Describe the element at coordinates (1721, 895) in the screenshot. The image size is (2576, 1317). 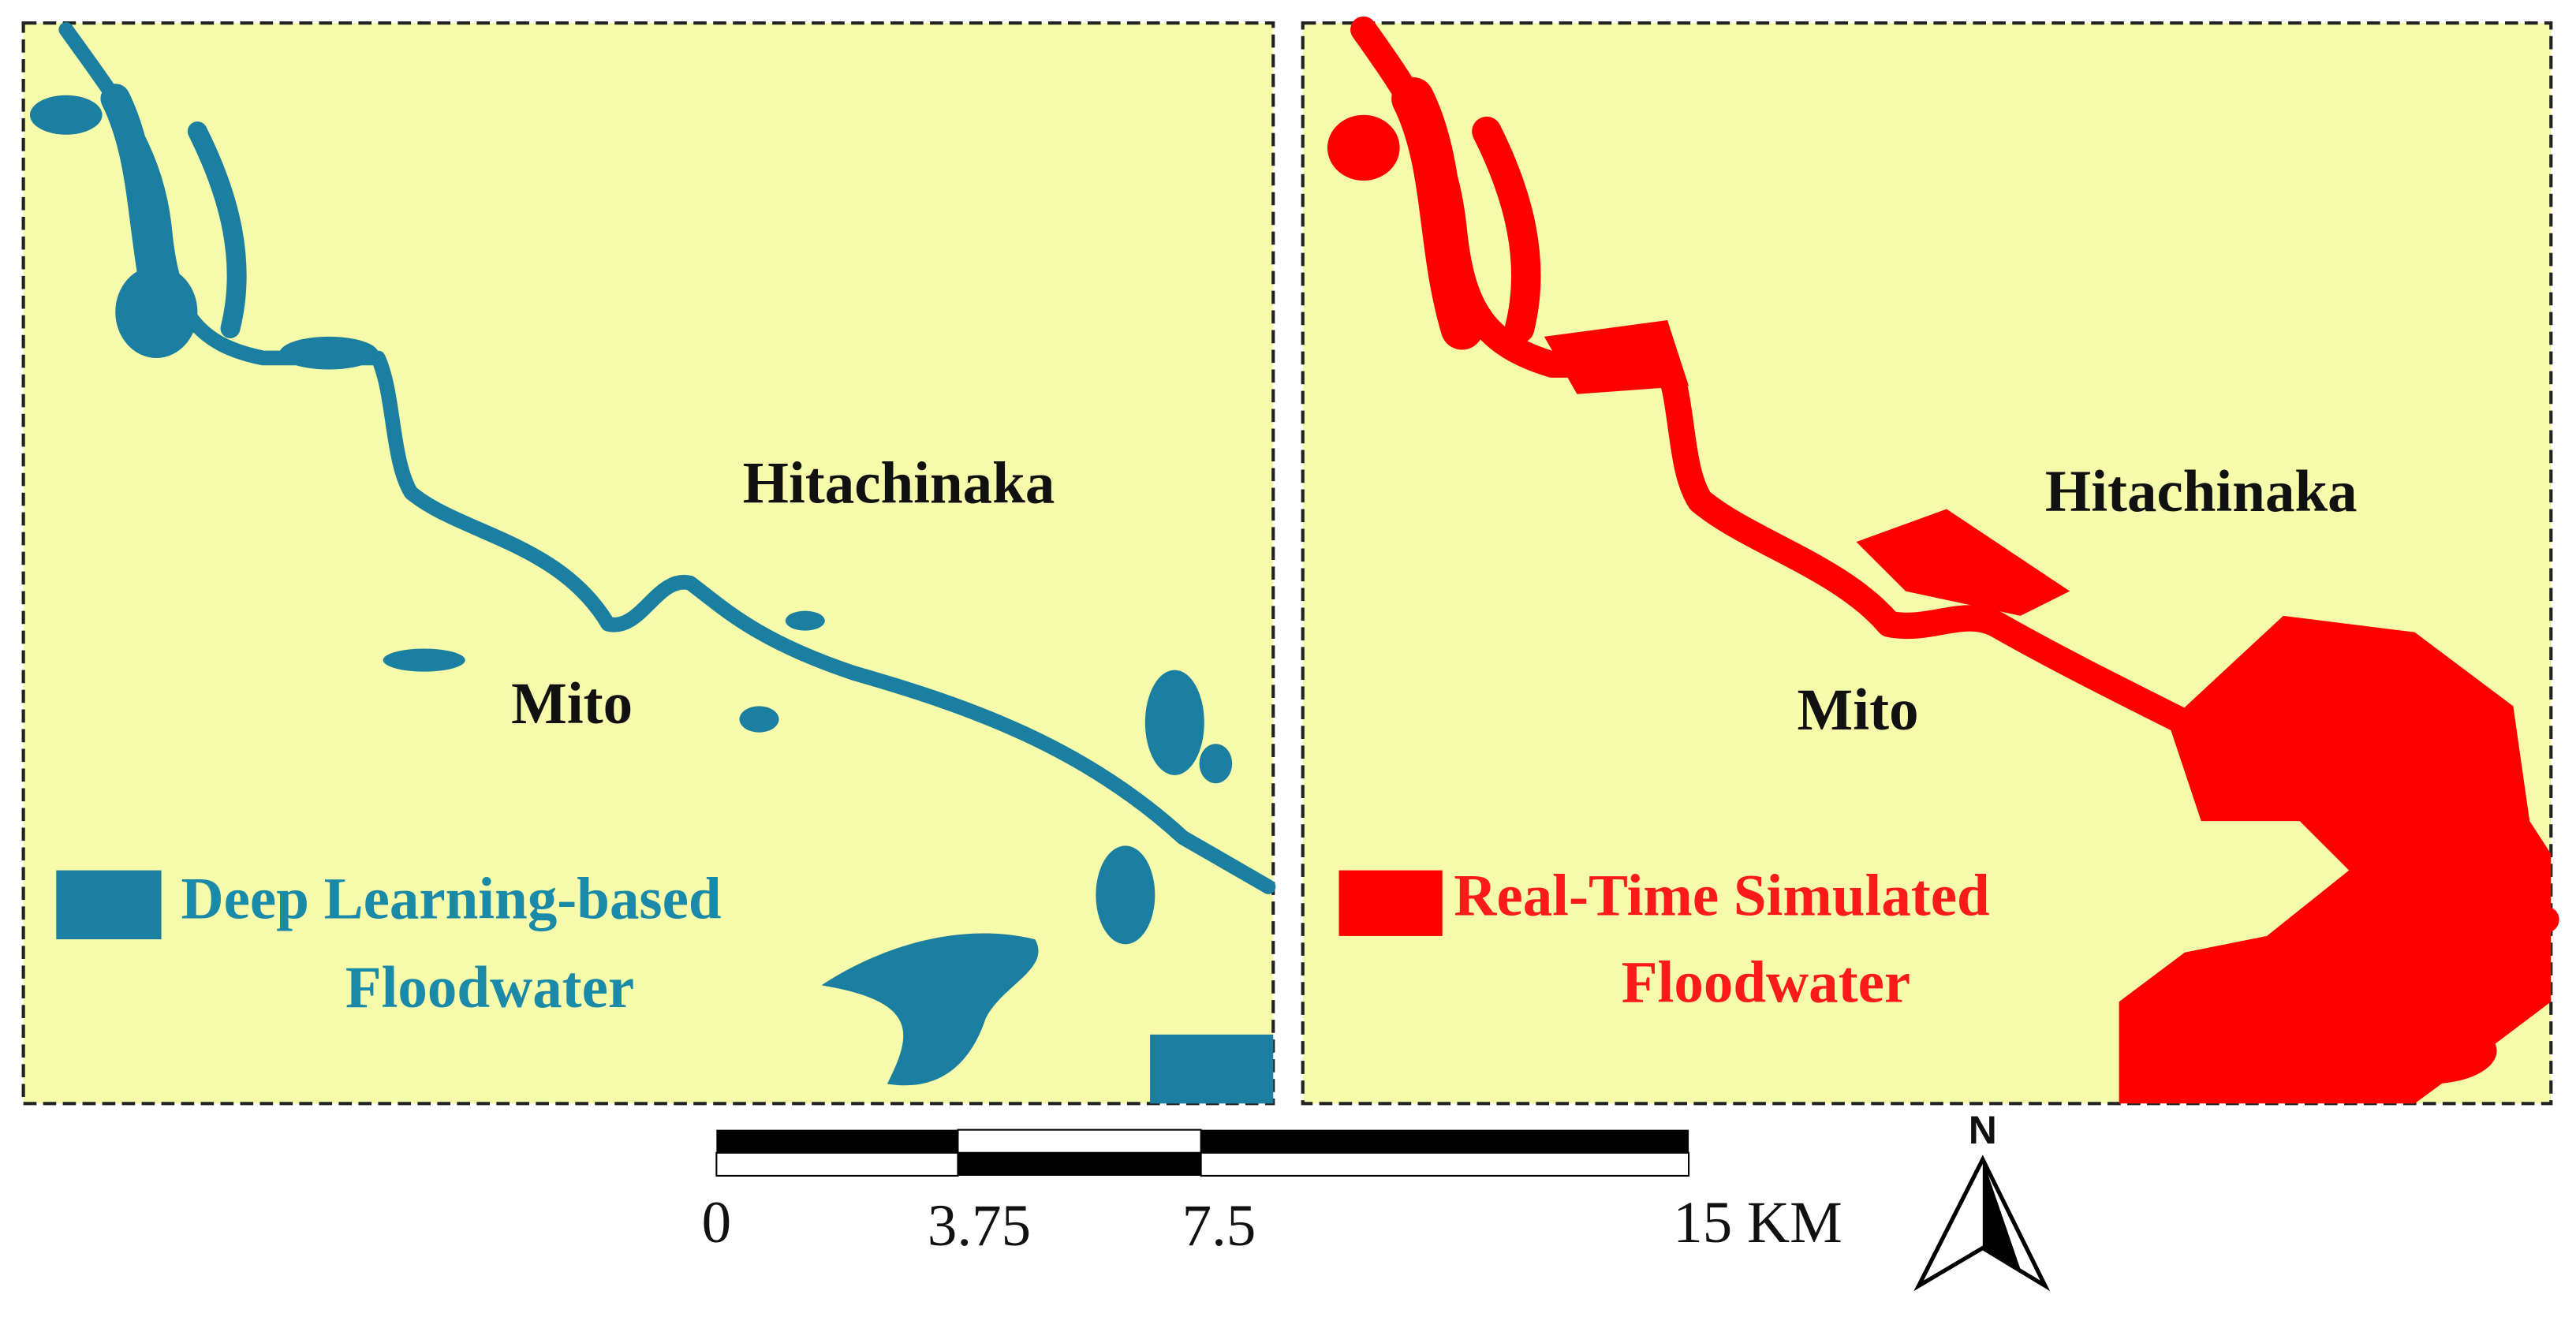
I see `legend-text: Real-Time Simulated` at that location.